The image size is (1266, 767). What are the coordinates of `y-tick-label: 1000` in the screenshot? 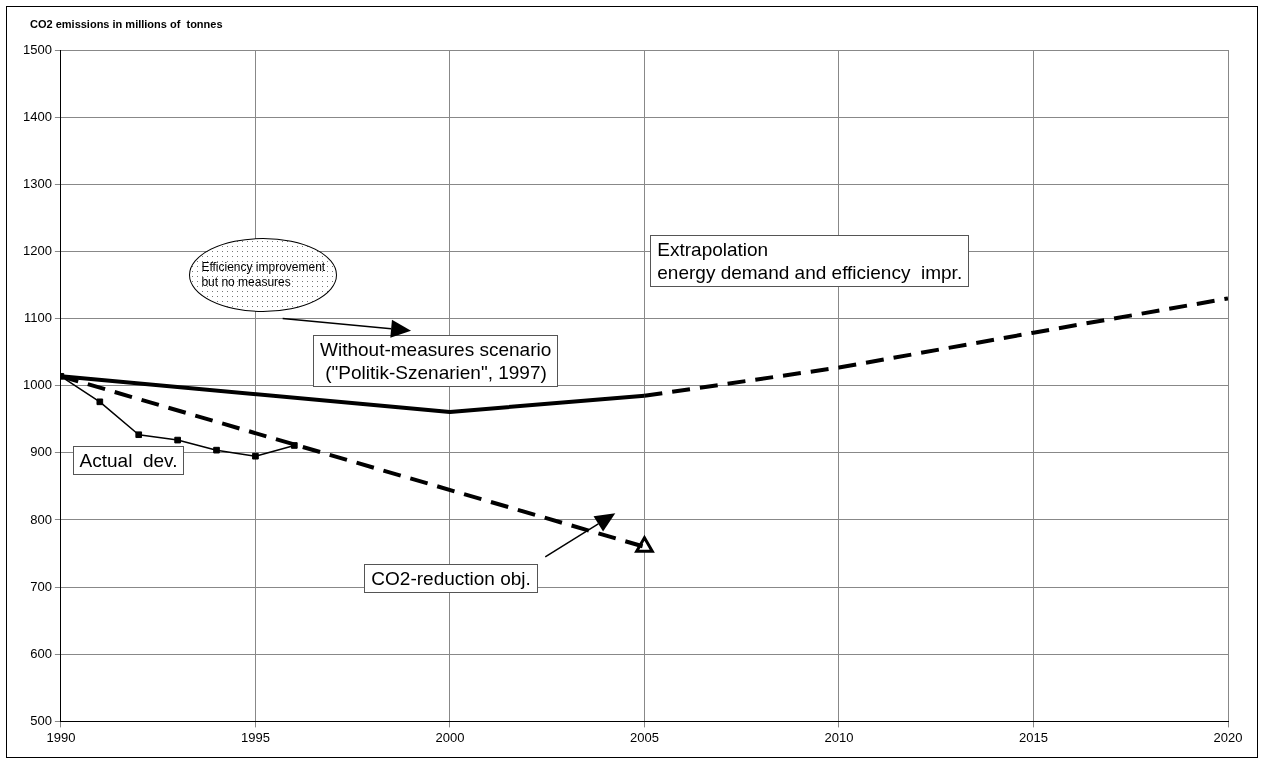 It's located at (37, 385).